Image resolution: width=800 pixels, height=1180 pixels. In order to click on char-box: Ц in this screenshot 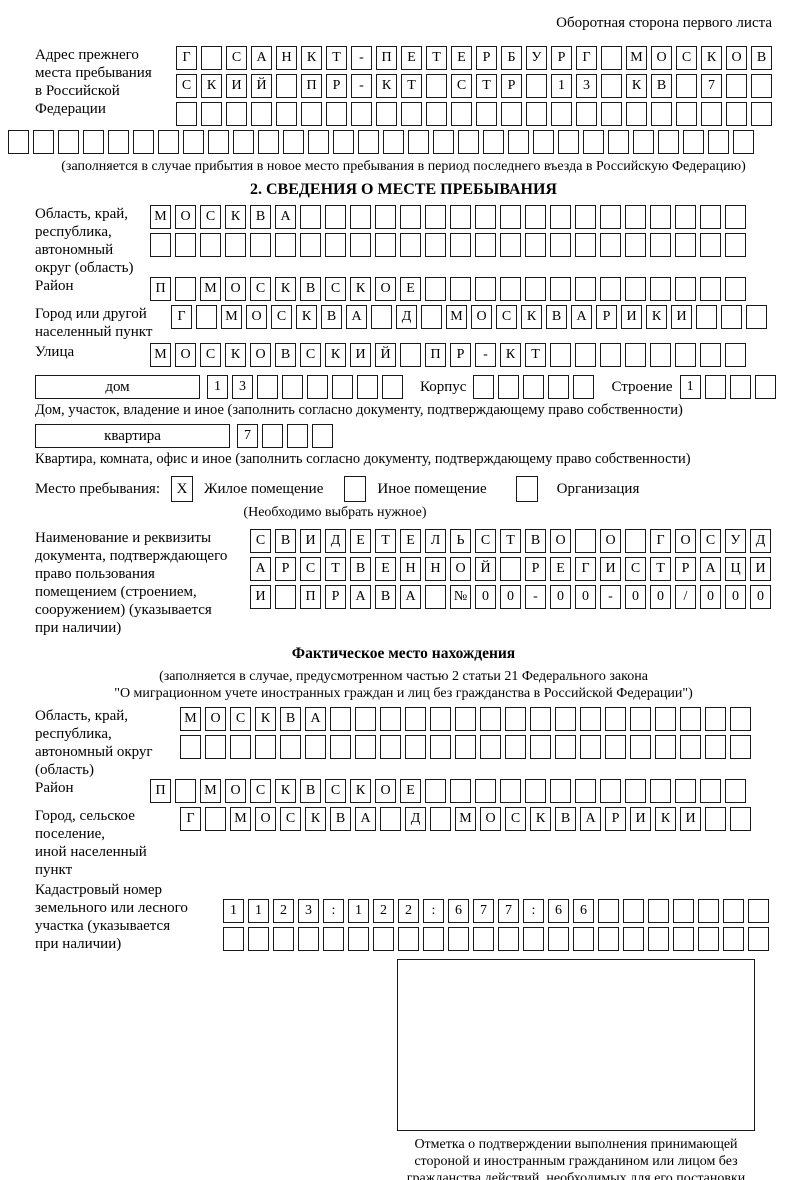, I will do `click(735, 569)`.